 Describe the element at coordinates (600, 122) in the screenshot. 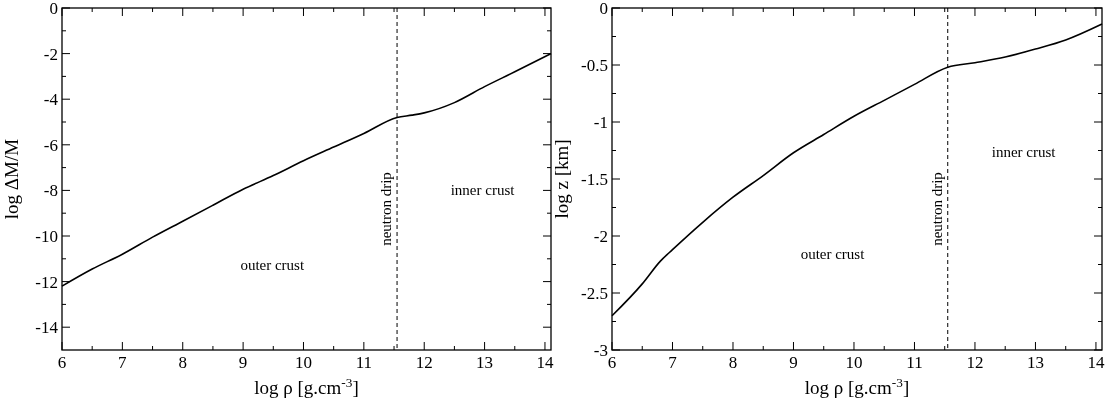

I see `y-tick-label: -1` at that location.